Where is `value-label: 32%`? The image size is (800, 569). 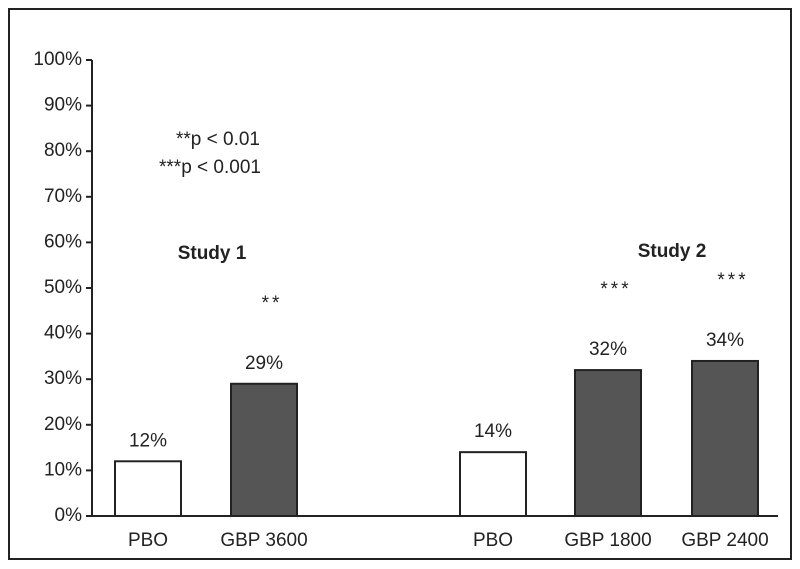 value-label: 32% is located at coordinates (608, 349).